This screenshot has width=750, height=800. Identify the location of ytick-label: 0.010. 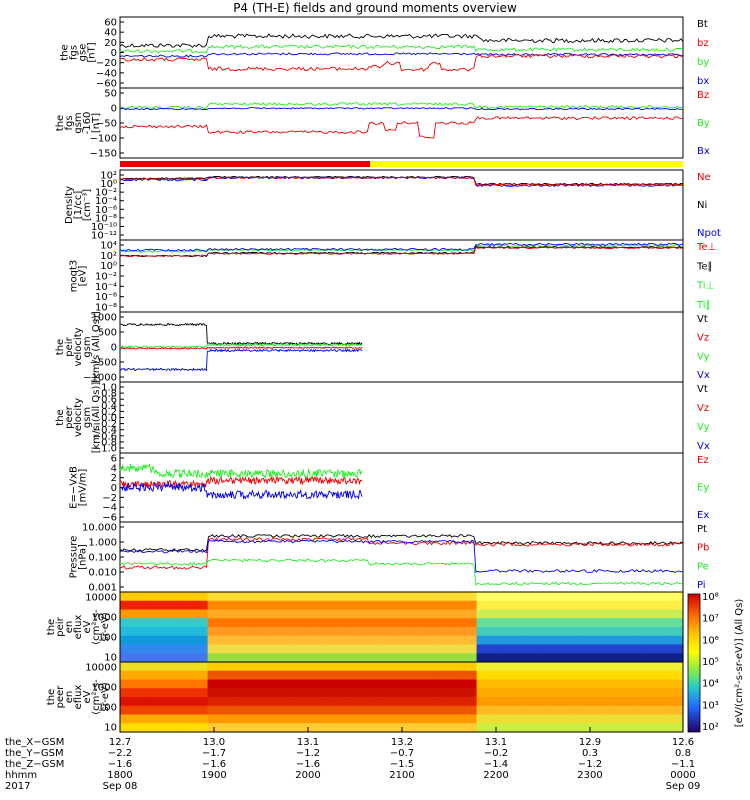
(102, 573).